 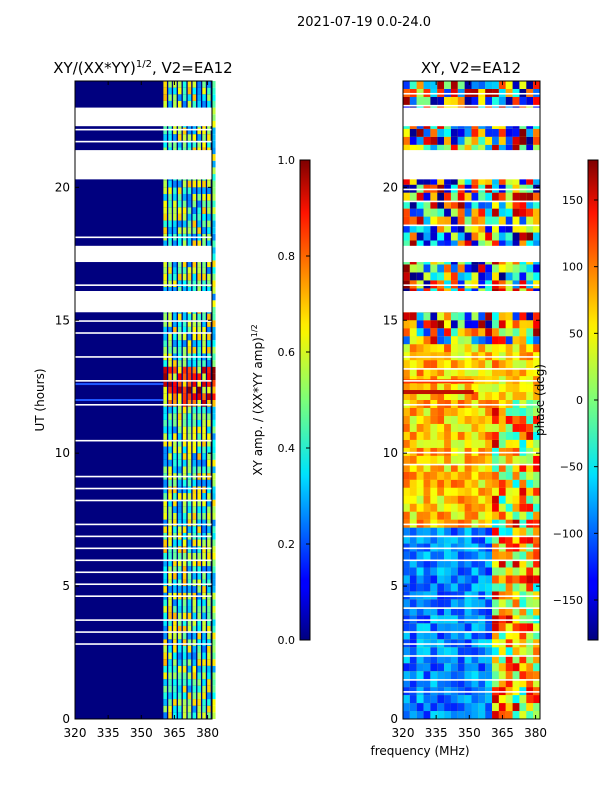 What do you see at coordinates (471, 404) in the screenshot?
I see `right-flagged-row` at bounding box center [471, 404].